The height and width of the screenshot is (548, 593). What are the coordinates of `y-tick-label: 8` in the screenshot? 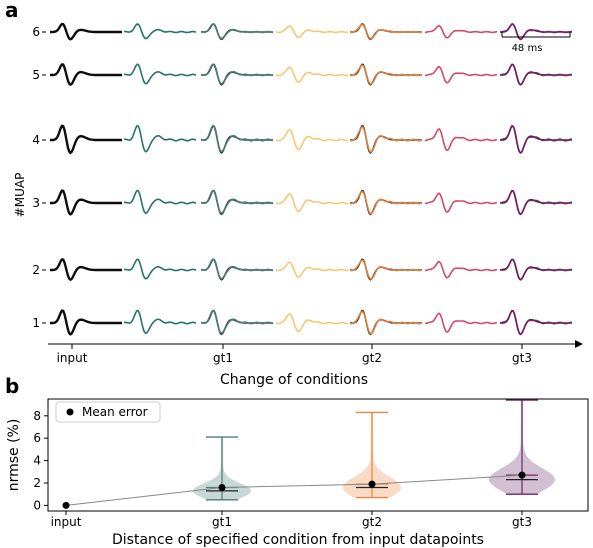 It's located at (37, 416).